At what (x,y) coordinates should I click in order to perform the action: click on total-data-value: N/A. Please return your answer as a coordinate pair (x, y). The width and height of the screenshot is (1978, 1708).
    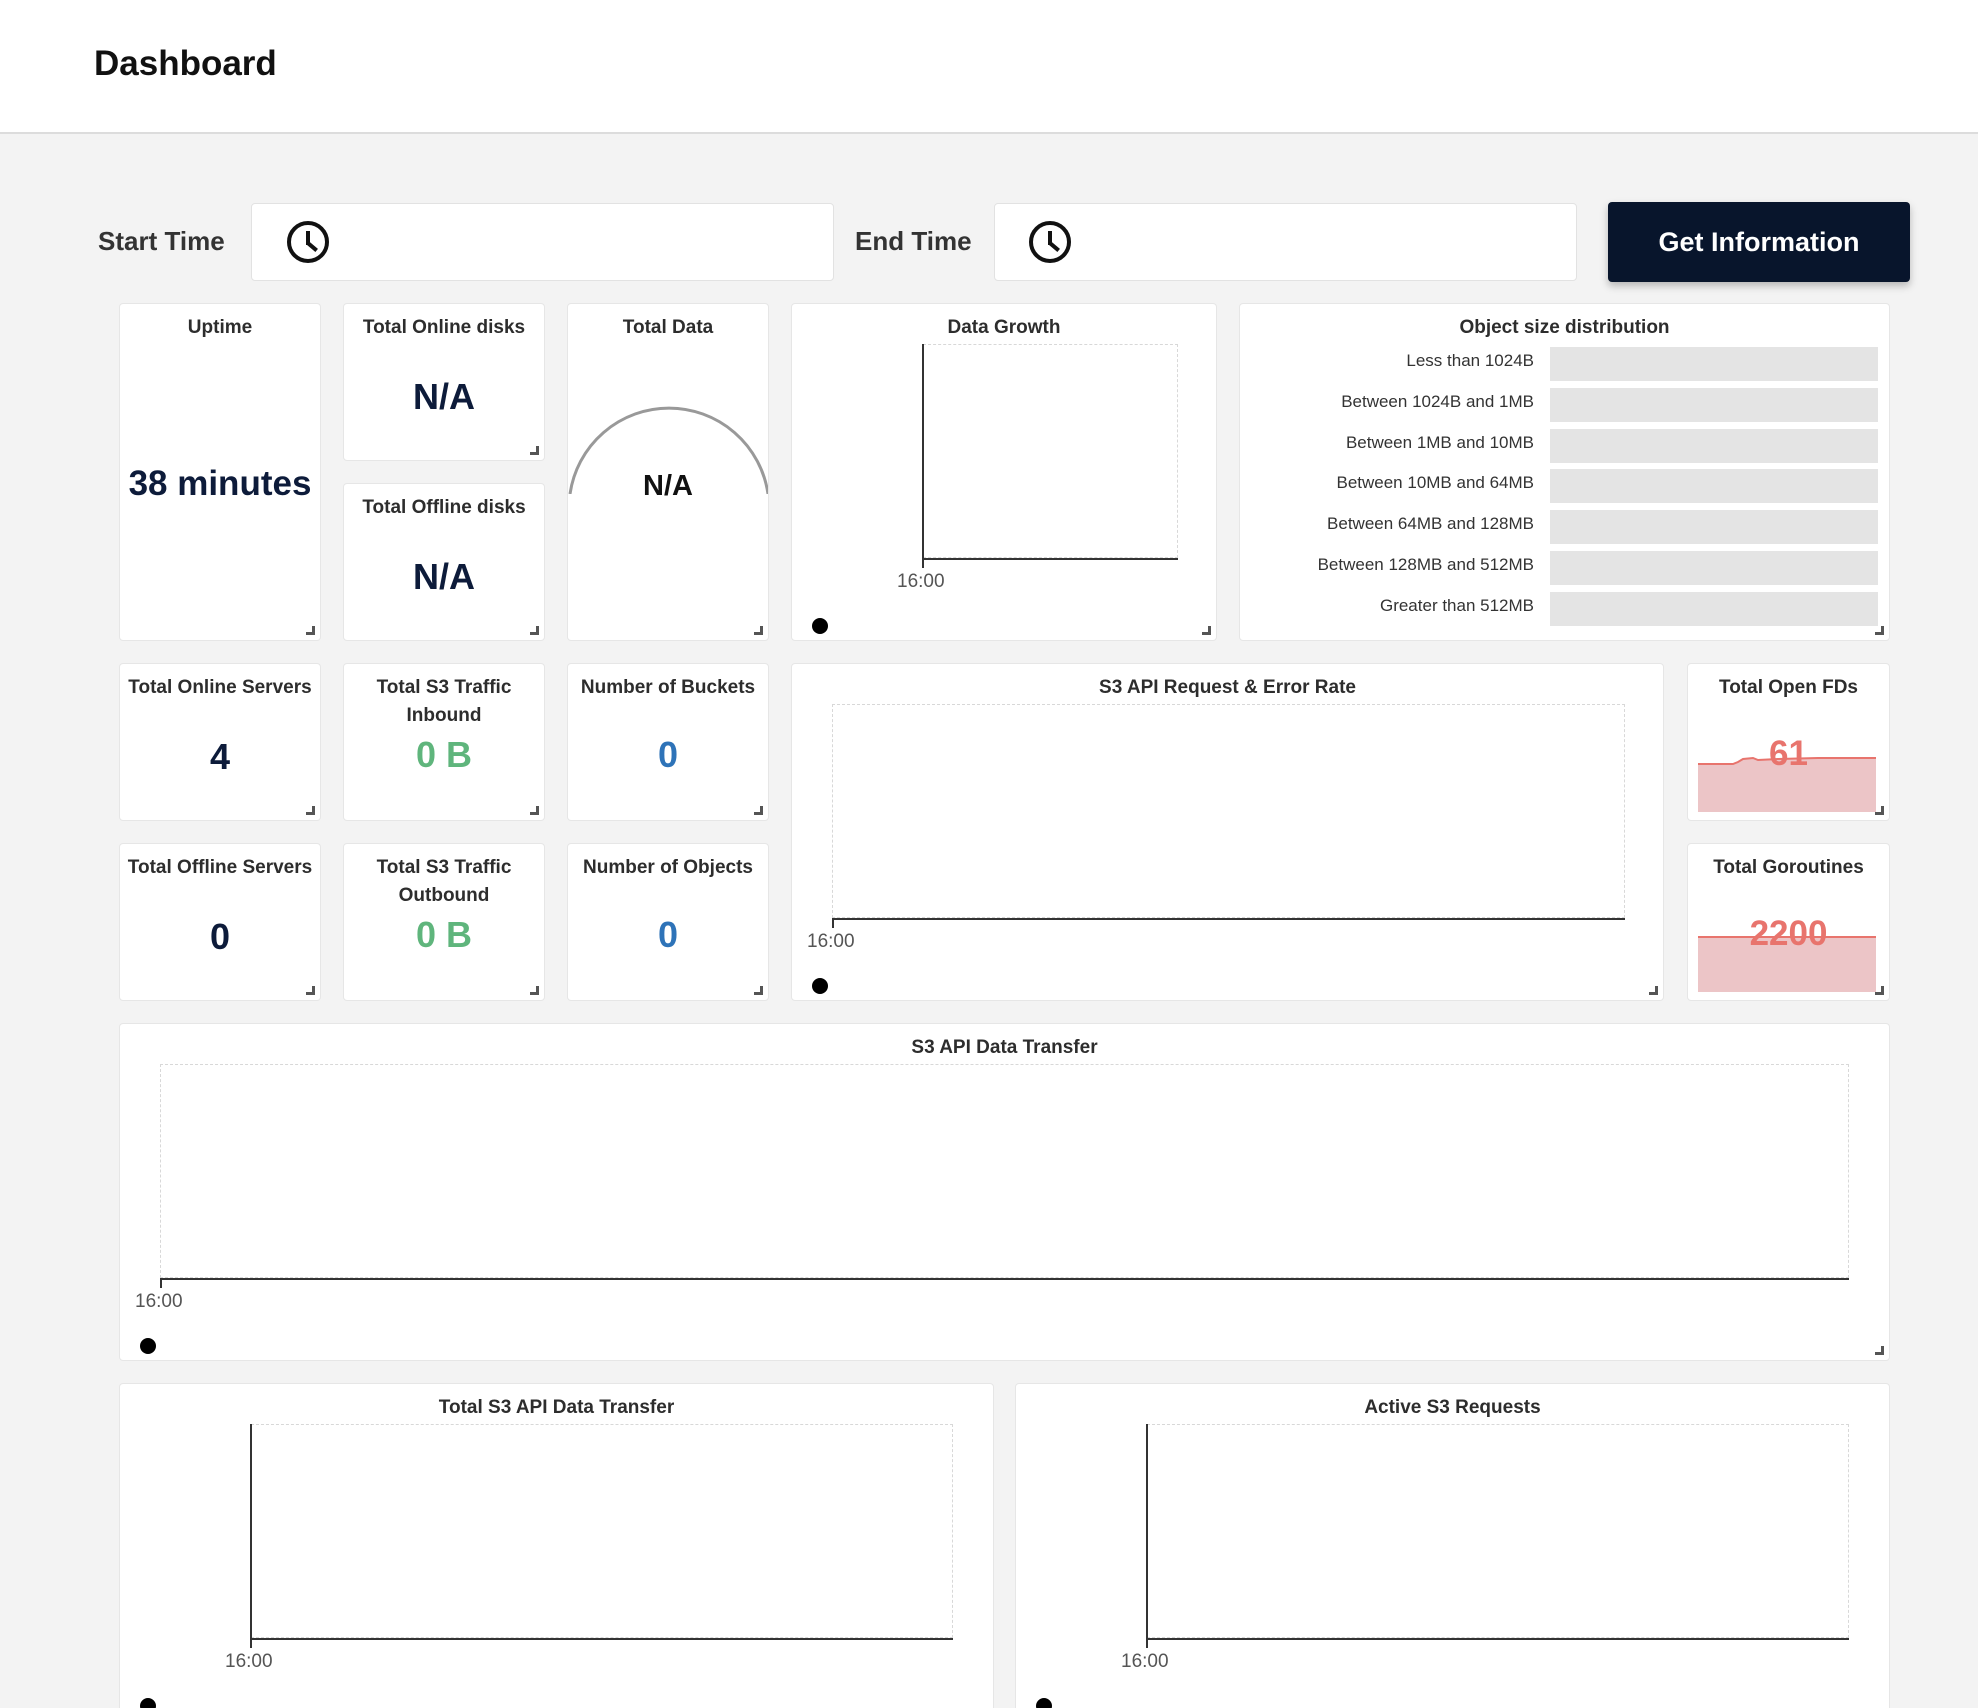
    Looking at the image, I should click on (668, 486).